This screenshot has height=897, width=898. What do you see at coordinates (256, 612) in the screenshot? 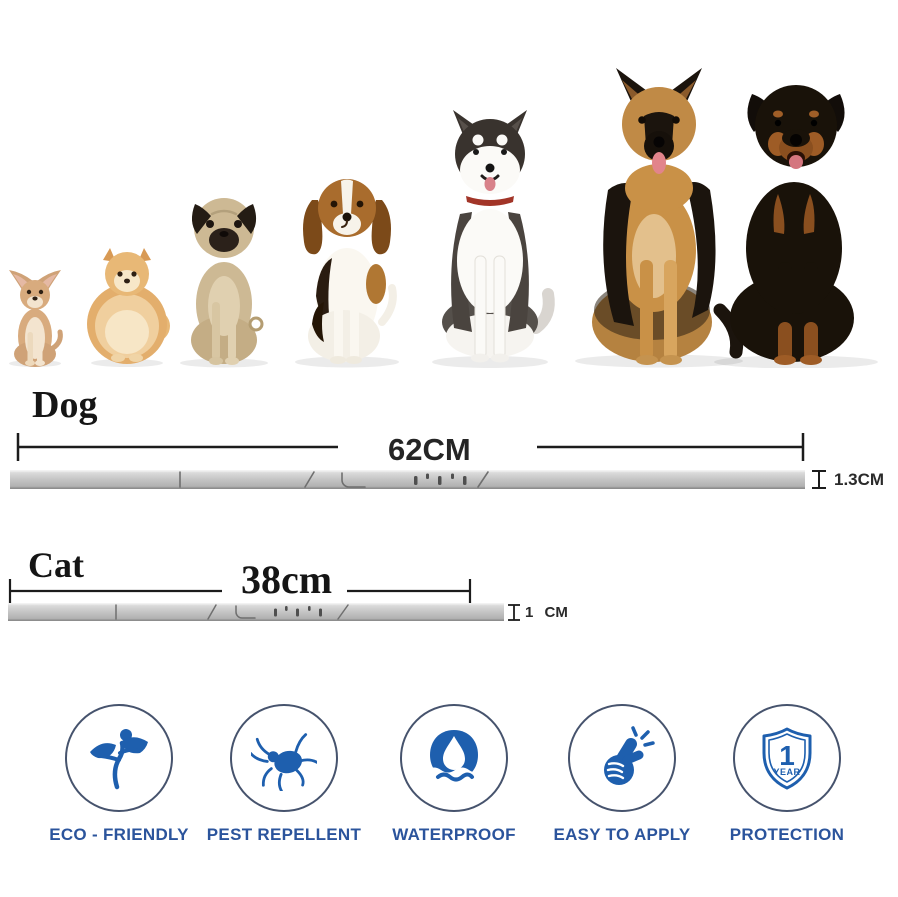
I see `cat-collar-strip` at bounding box center [256, 612].